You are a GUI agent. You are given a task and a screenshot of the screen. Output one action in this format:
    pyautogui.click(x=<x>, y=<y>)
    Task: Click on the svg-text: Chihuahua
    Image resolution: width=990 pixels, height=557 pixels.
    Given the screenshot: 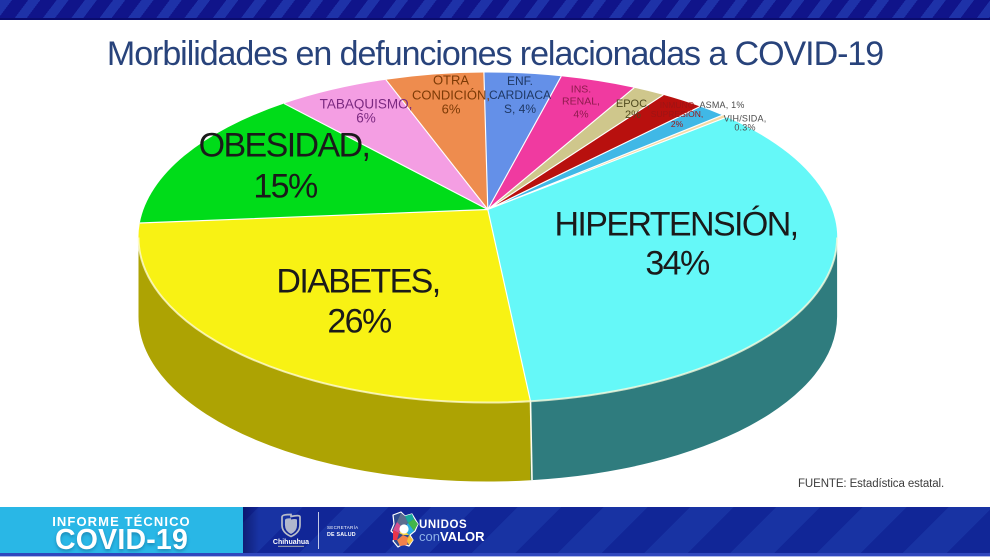 What is the action you would take?
    pyautogui.click(x=291, y=542)
    